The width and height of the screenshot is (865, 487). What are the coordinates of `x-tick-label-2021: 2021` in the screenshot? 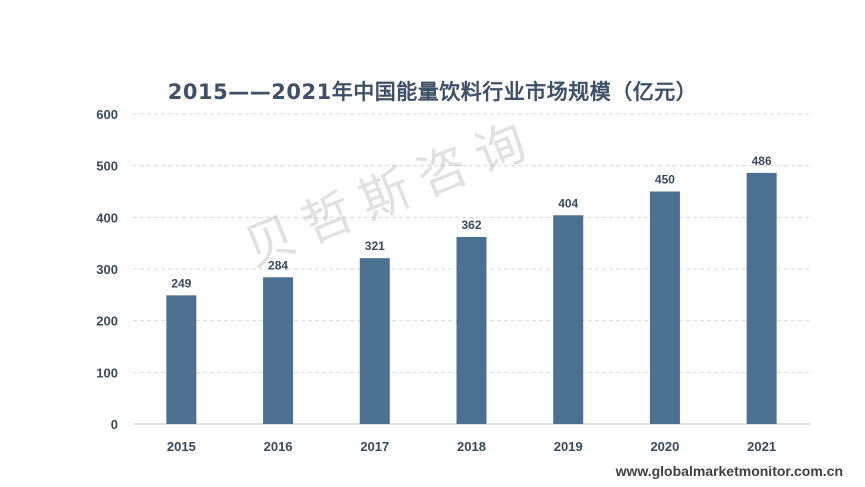 It's located at (761, 446).